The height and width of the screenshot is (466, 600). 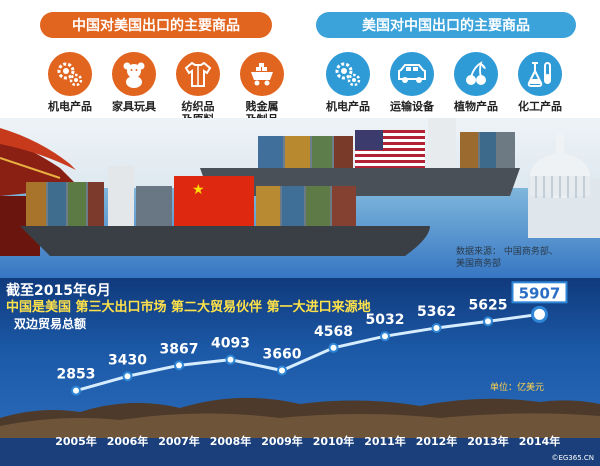 What do you see at coordinates (128, 441) in the screenshot?
I see `x-tick-label: 2006年` at bounding box center [128, 441].